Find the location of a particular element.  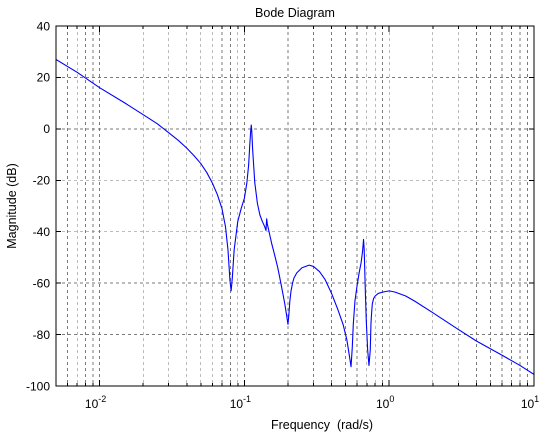

x-tick-label: 10¹ is located at coordinates (530, 402).